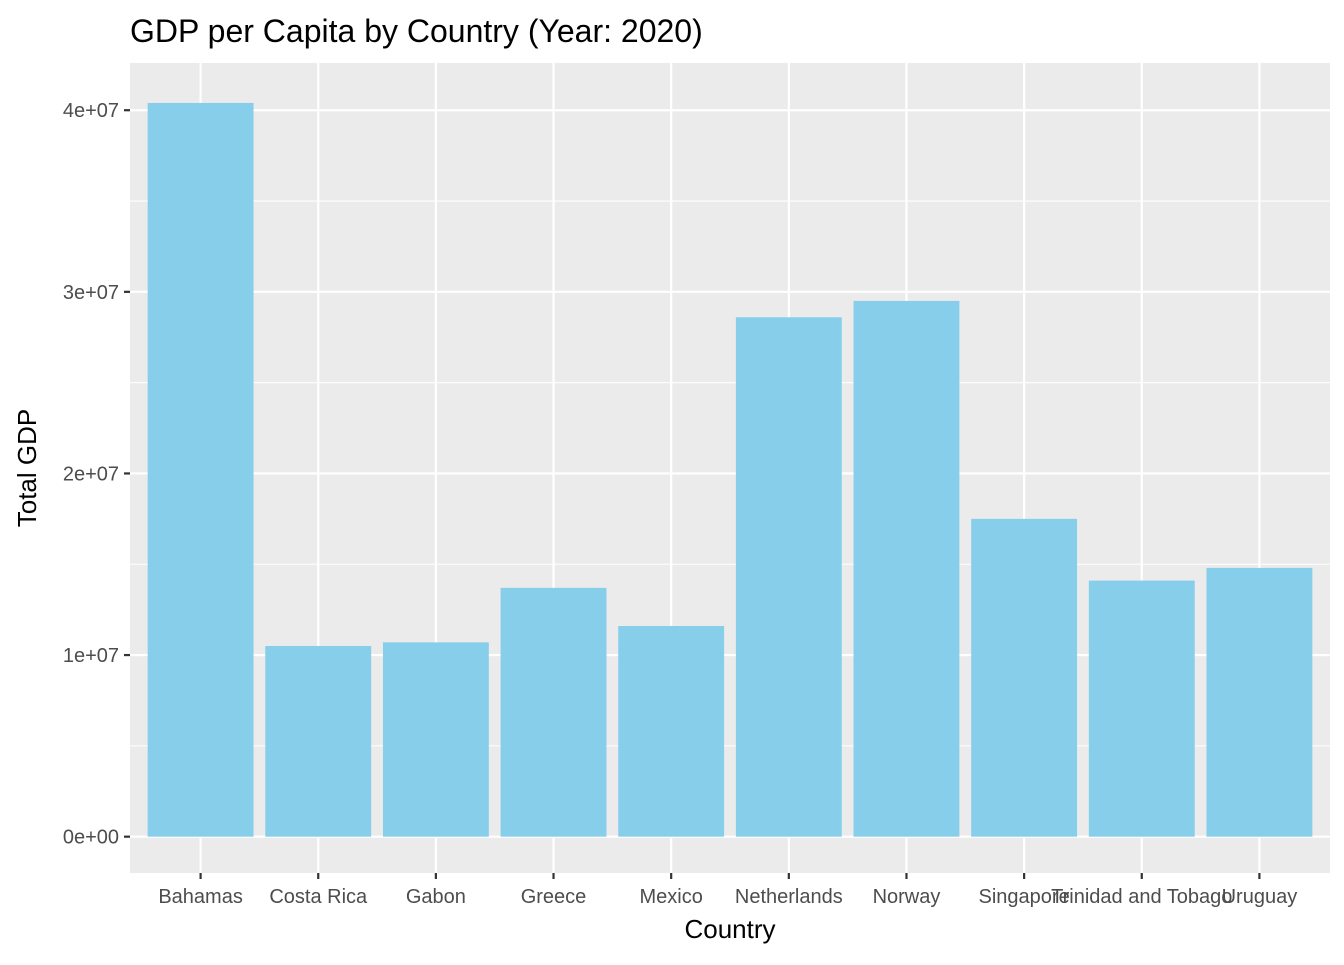 The width and height of the screenshot is (1344, 965). I want to click on y-tick-label: 4e+07, so click(91, 111).